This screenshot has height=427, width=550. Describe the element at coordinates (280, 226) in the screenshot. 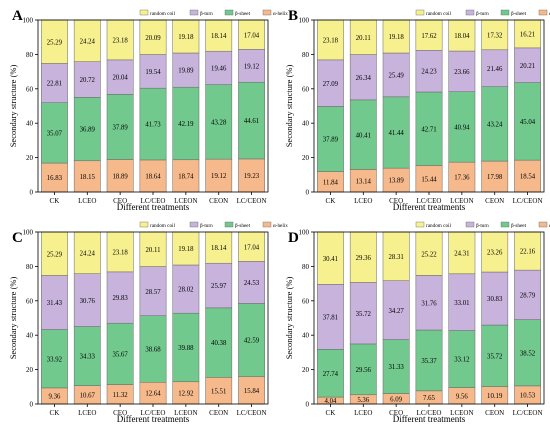

I see `legend-label: α-helix` at that location.